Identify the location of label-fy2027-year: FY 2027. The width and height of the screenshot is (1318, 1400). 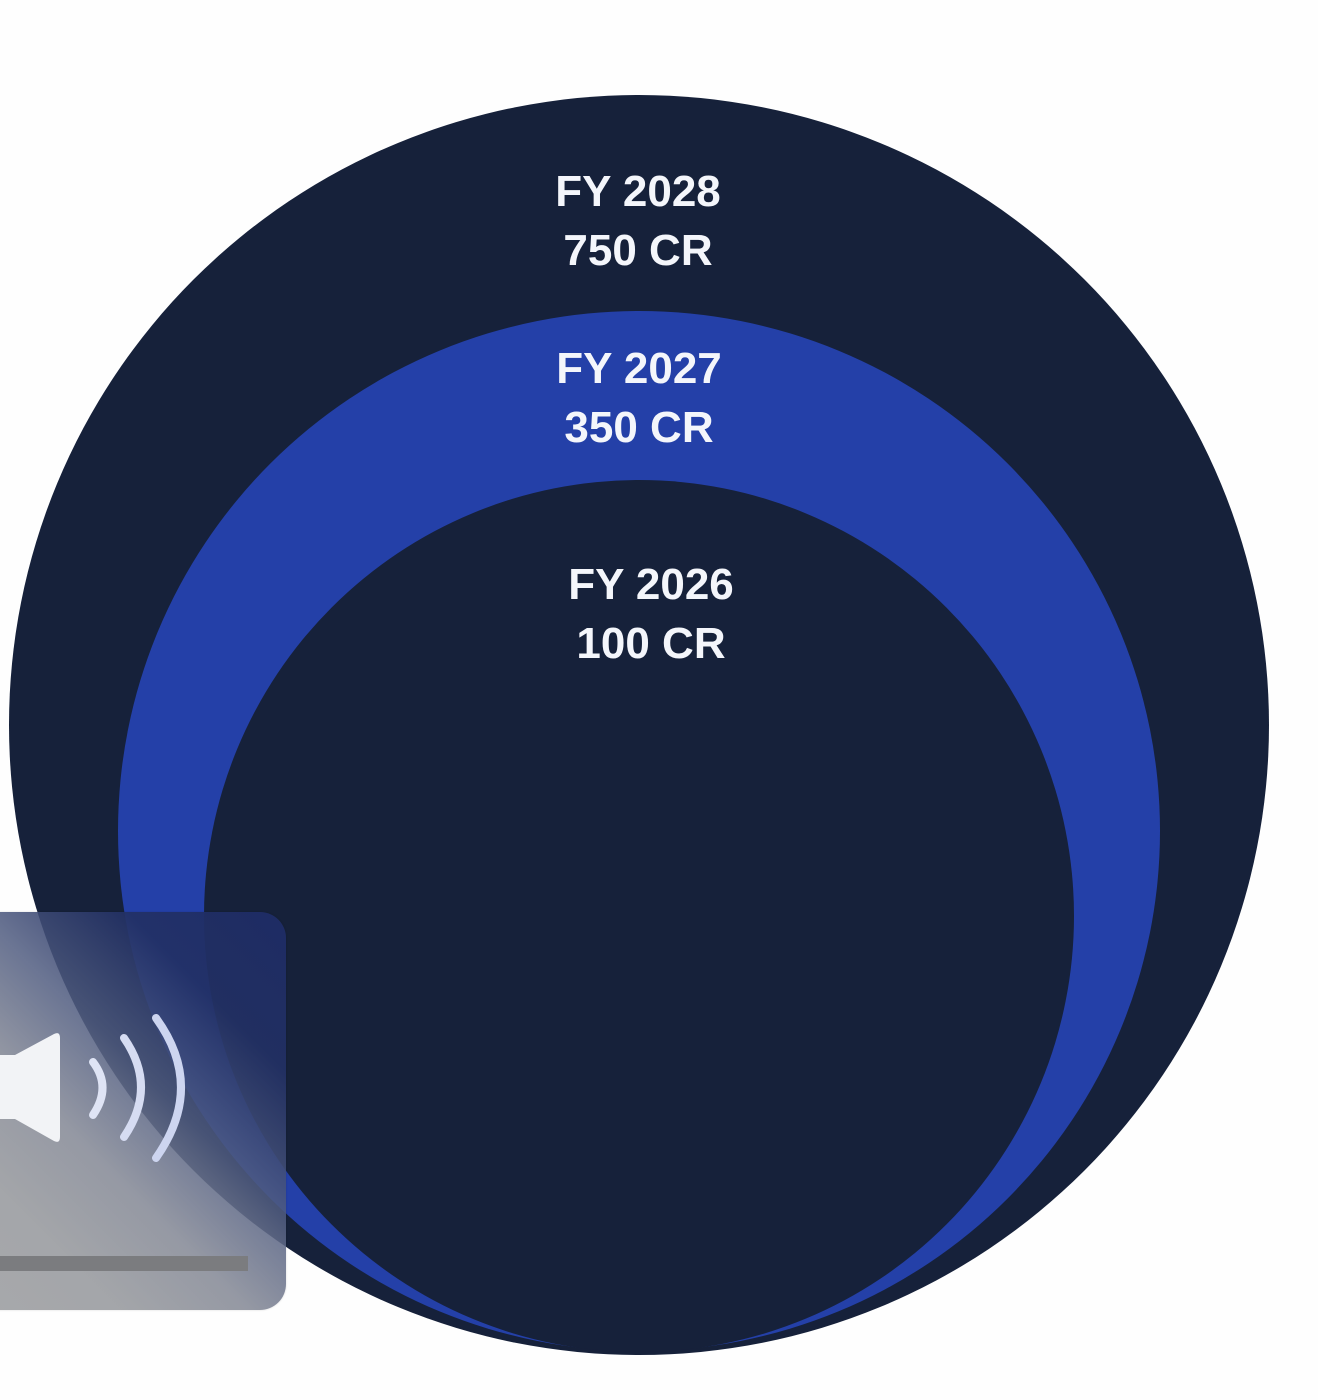
(639, 368).